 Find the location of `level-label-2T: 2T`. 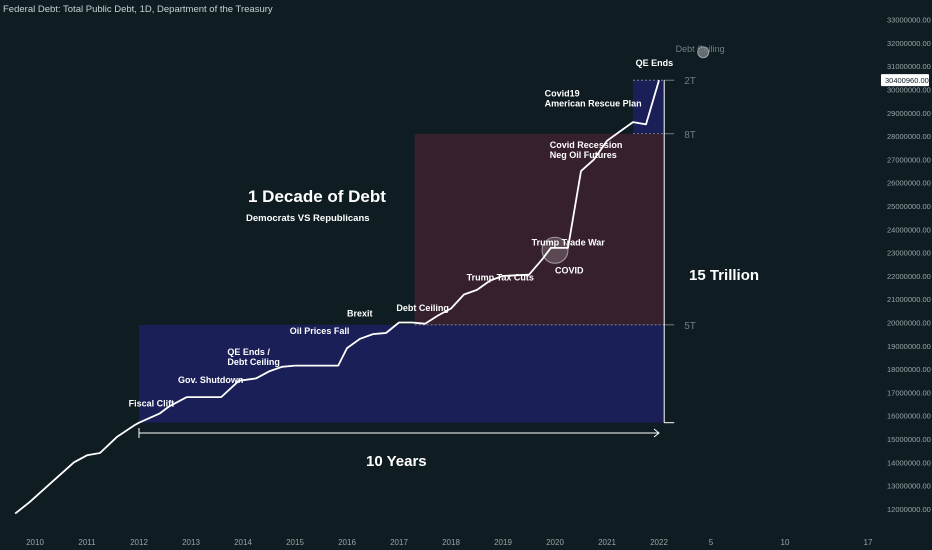

level-label-2T: 2T is located at coordinates (690, 81).